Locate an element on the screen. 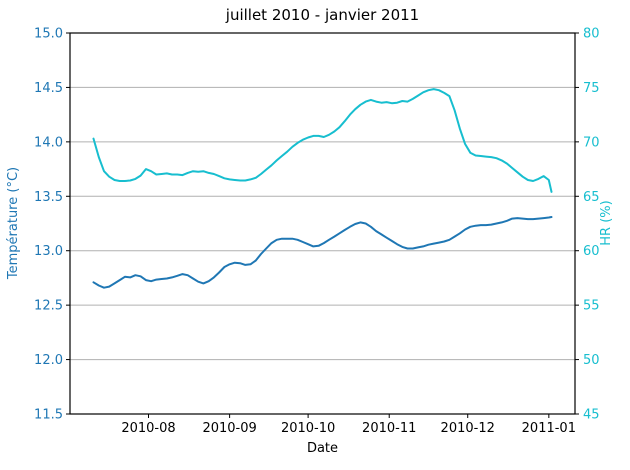 This screenshot has width=630, height=470. x-tick-label: 2010-11 is located at coordinates (389, 428).